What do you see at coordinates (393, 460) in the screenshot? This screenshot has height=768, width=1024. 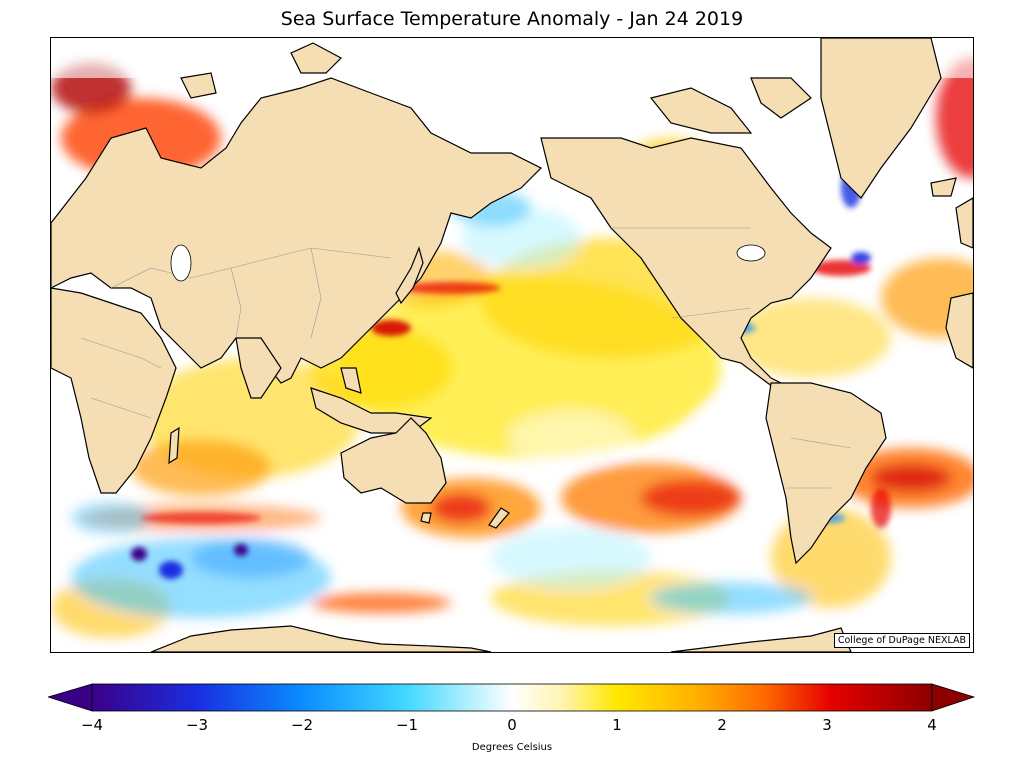 I see `land-australia` at bounding box center [393, 460].